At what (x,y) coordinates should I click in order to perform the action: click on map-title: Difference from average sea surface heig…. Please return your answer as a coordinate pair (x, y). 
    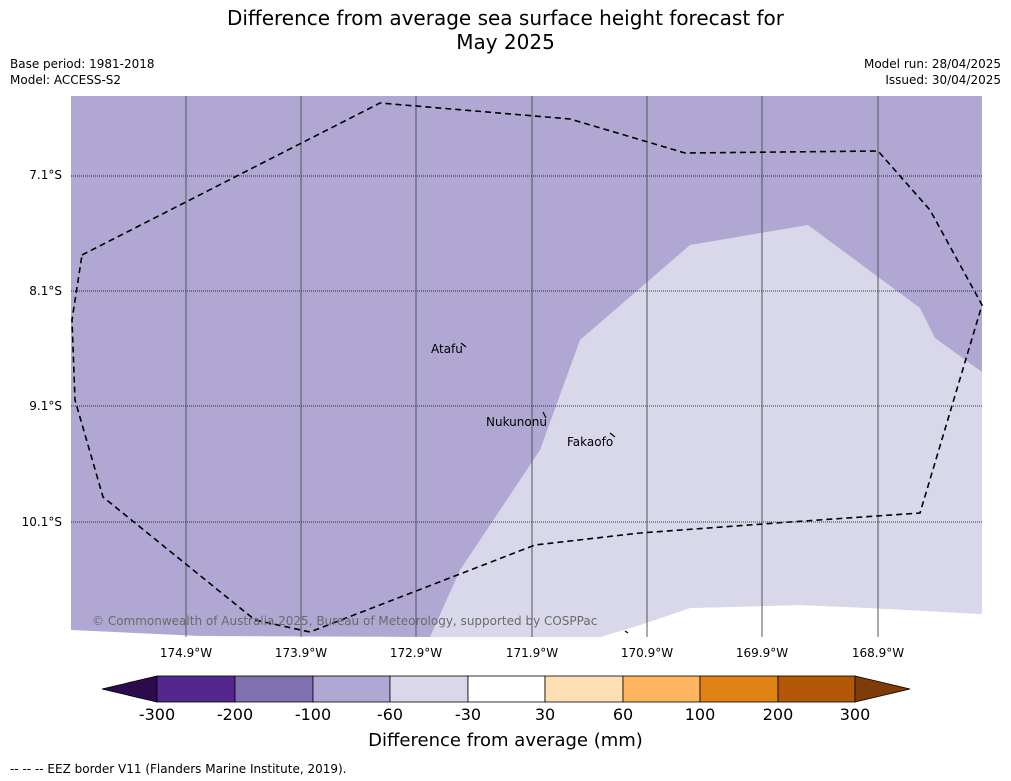
    Looking at the image, I should click on (505, 30).